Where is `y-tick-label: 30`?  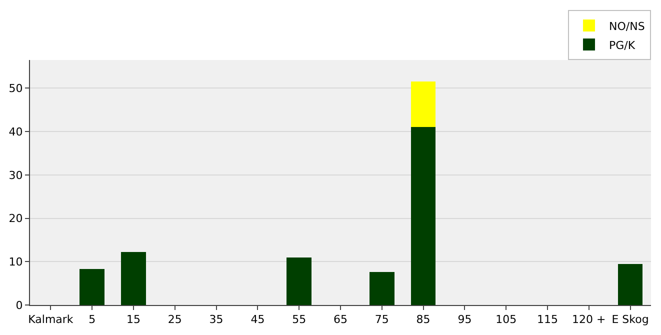
y-tick-label: 30 is located at coordinates (15, 175).